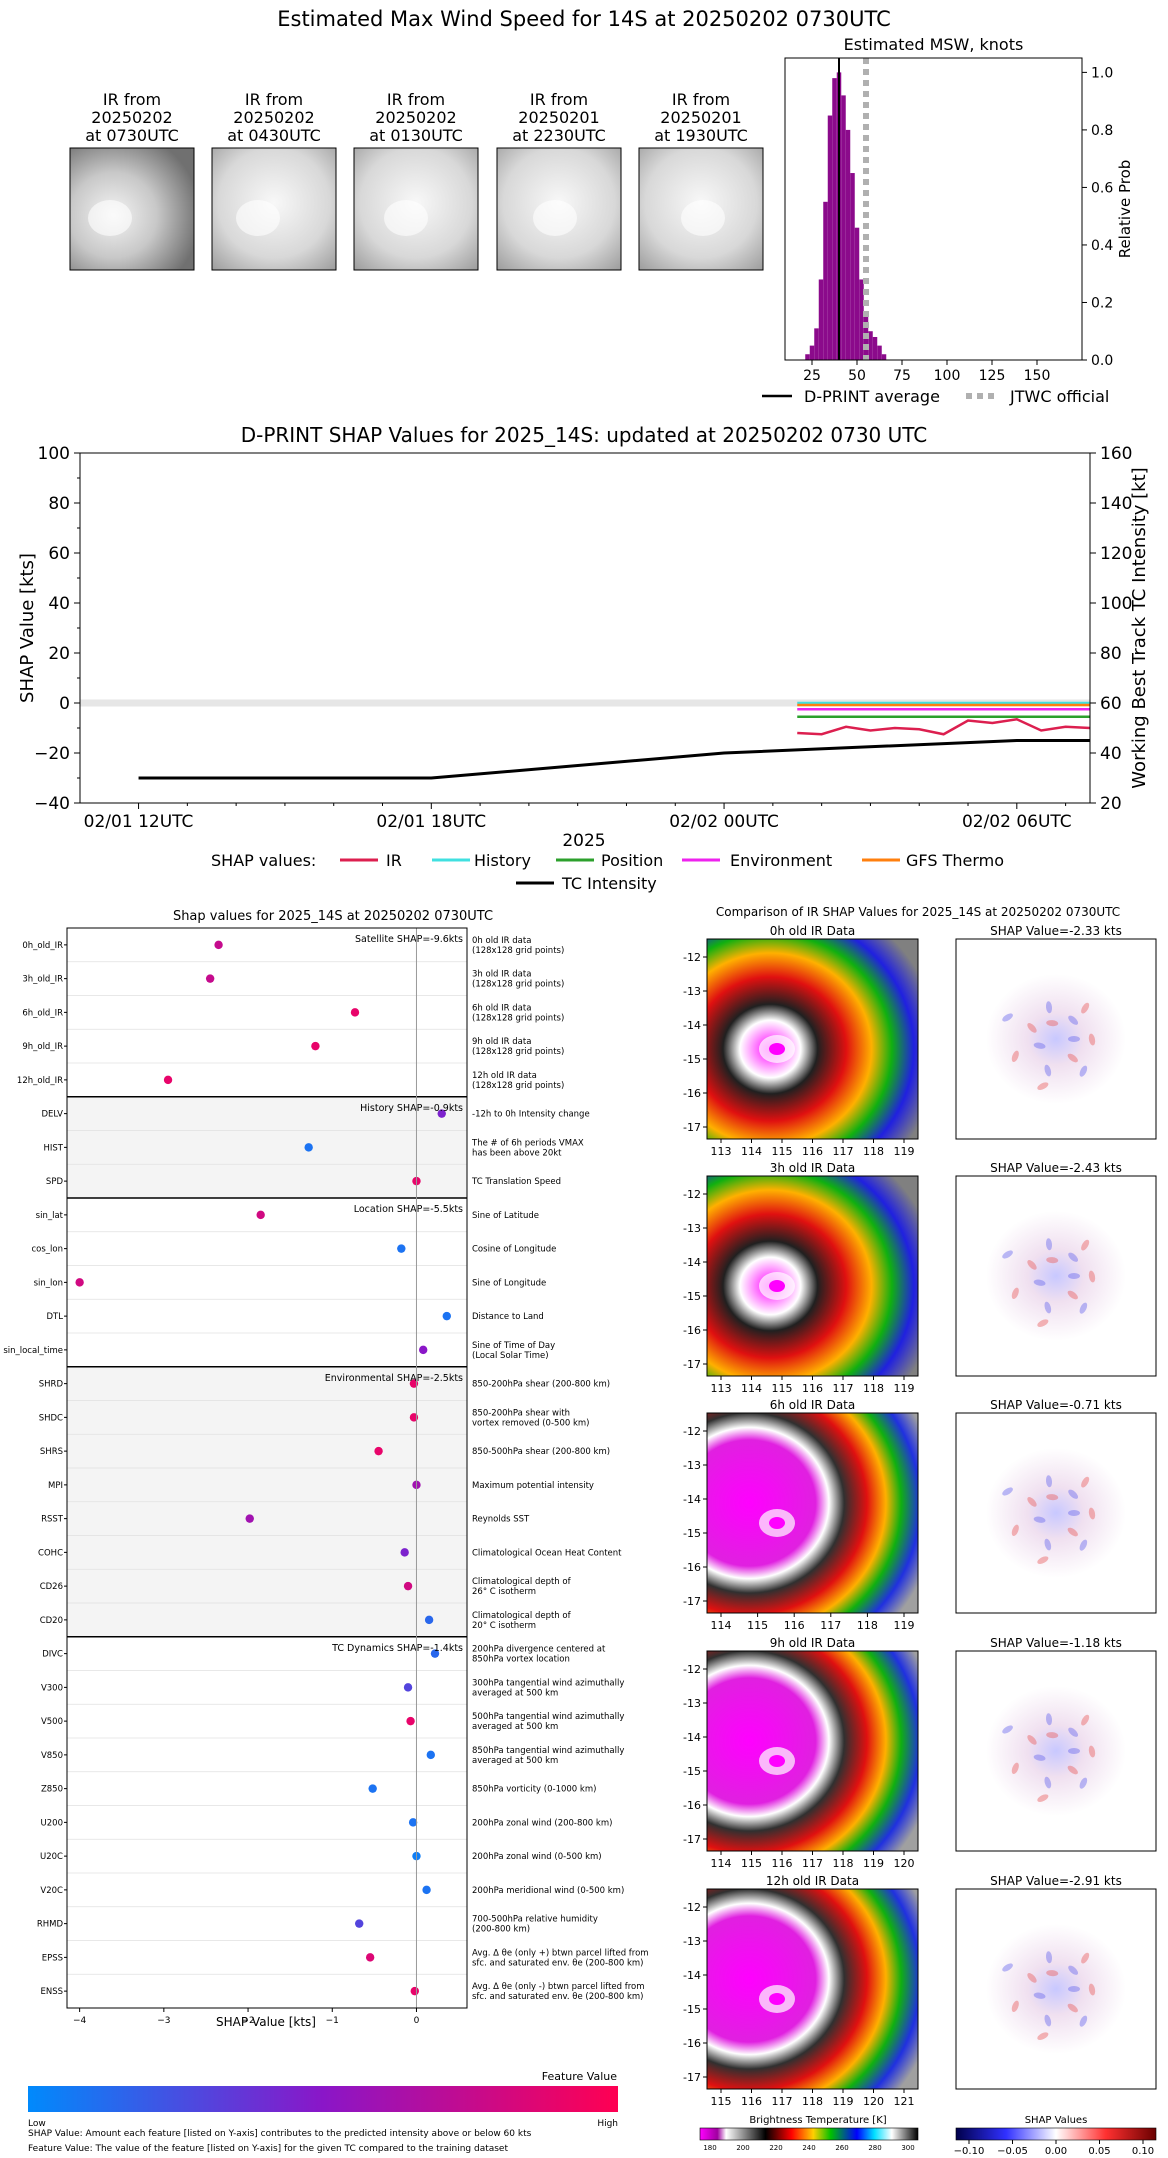  I want to click on lon-tick-label: 120, so click(904, 1863).